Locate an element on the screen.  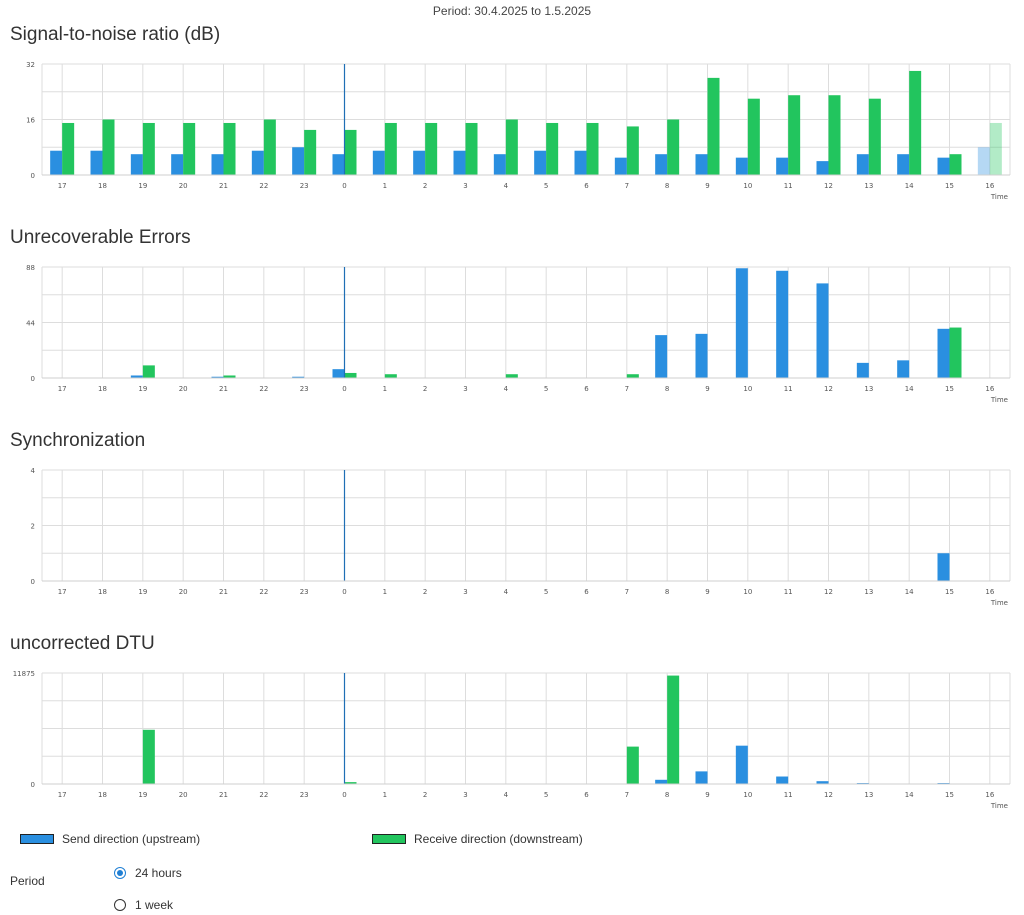
x-tick-label: 16 is located at coordinates (989, 795).